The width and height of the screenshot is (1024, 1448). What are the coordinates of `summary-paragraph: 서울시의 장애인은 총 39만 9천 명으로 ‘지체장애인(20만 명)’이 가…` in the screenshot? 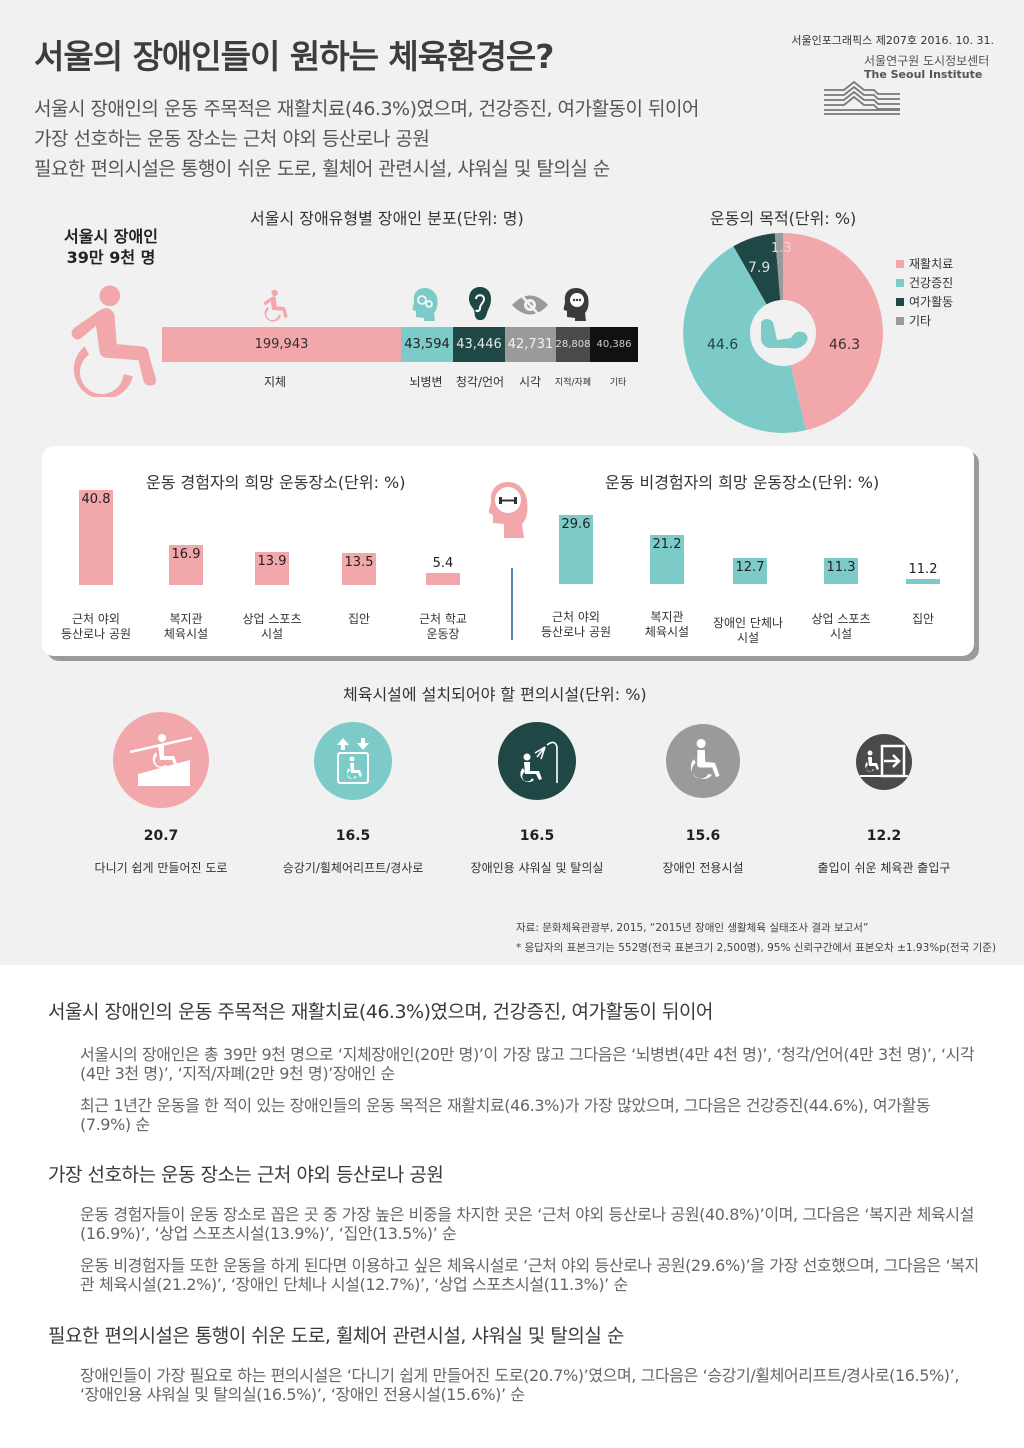 It's located at (527, 1064).